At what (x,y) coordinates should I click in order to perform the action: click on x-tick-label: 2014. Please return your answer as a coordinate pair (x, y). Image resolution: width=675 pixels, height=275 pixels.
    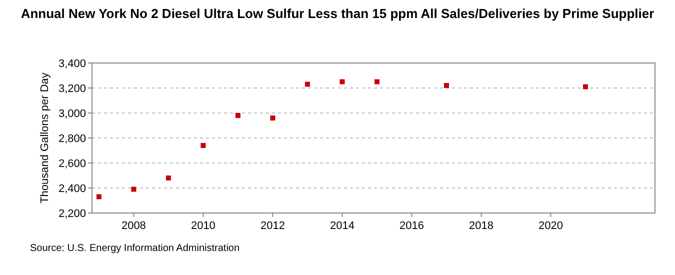
    Looking at the image, I should click on (342, 226).